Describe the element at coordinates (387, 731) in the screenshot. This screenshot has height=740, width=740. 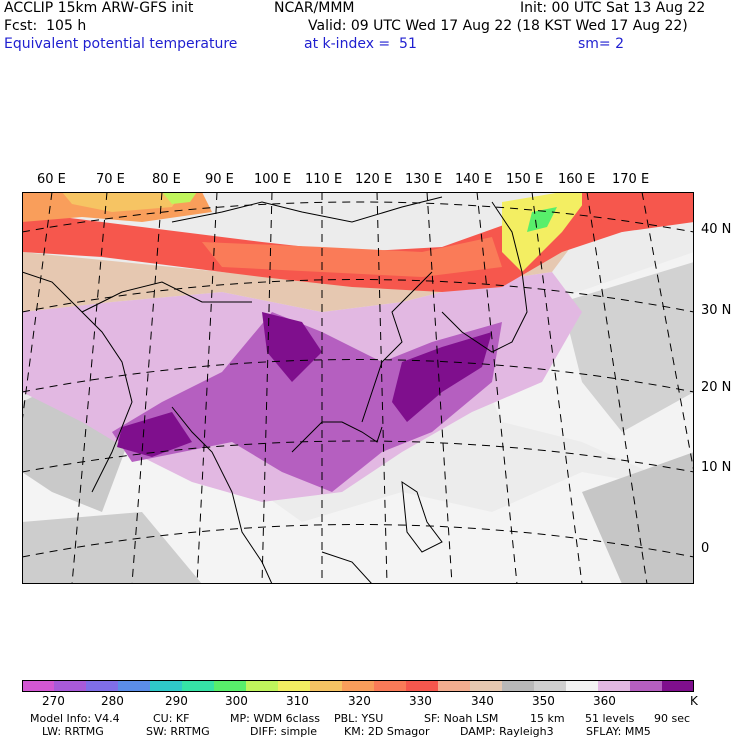
I see `km-scheme: KM: 2D Smagor` at that location.